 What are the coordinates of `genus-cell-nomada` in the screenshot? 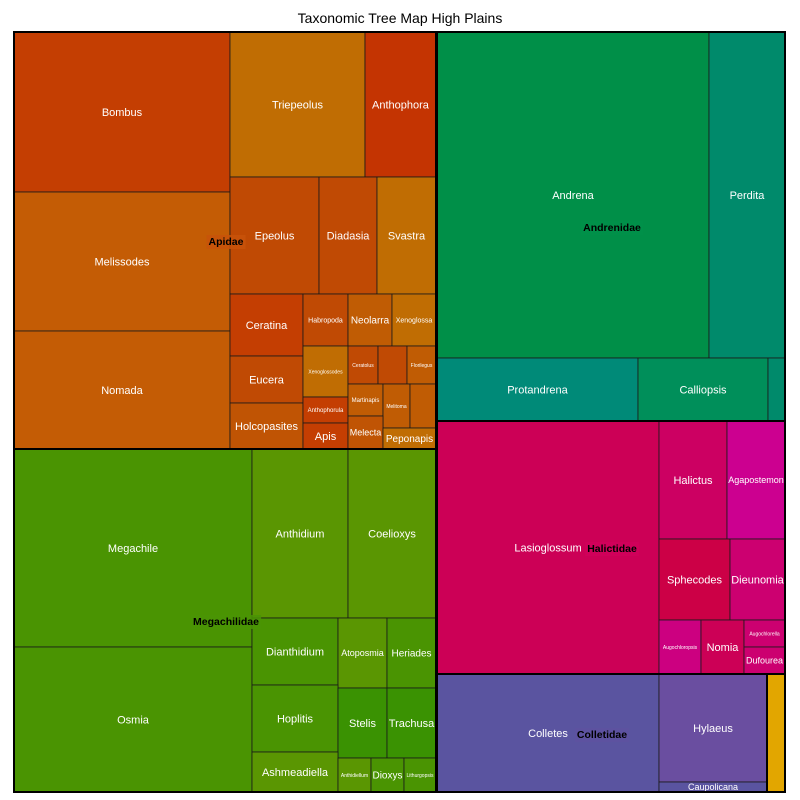 It's located at (122, 390).